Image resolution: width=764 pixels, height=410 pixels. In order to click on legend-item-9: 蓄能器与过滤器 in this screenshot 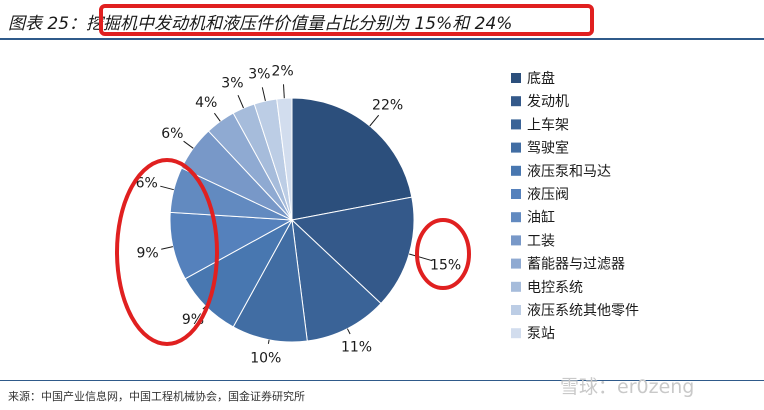, I will do `click(576, 265)`.